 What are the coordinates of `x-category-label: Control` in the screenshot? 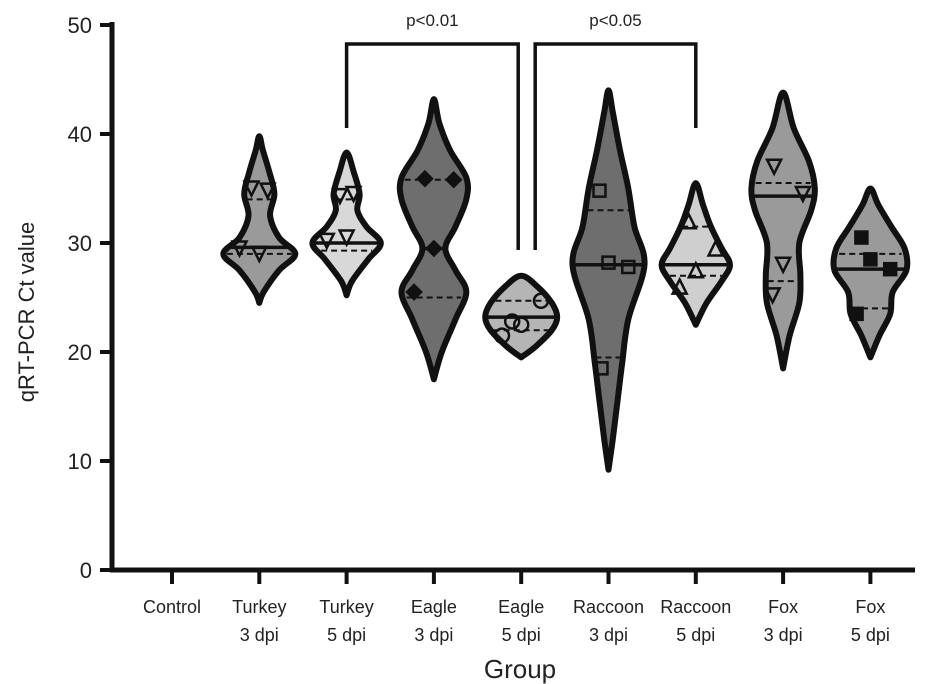 It's located at (172, 607).